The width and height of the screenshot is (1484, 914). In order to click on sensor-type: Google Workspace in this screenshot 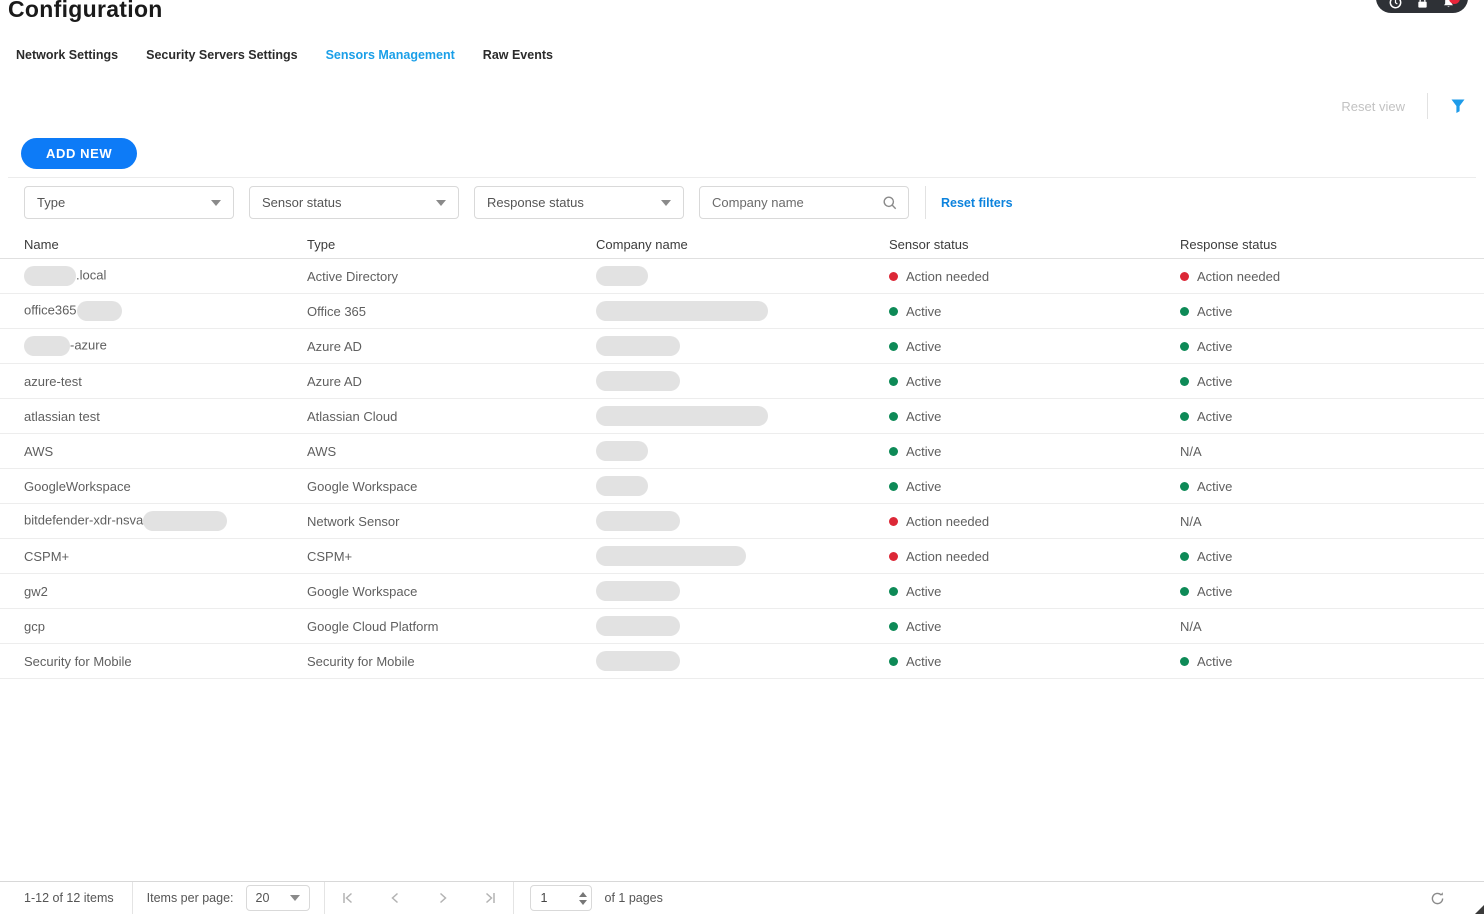, I will do `click(362, 591)`.